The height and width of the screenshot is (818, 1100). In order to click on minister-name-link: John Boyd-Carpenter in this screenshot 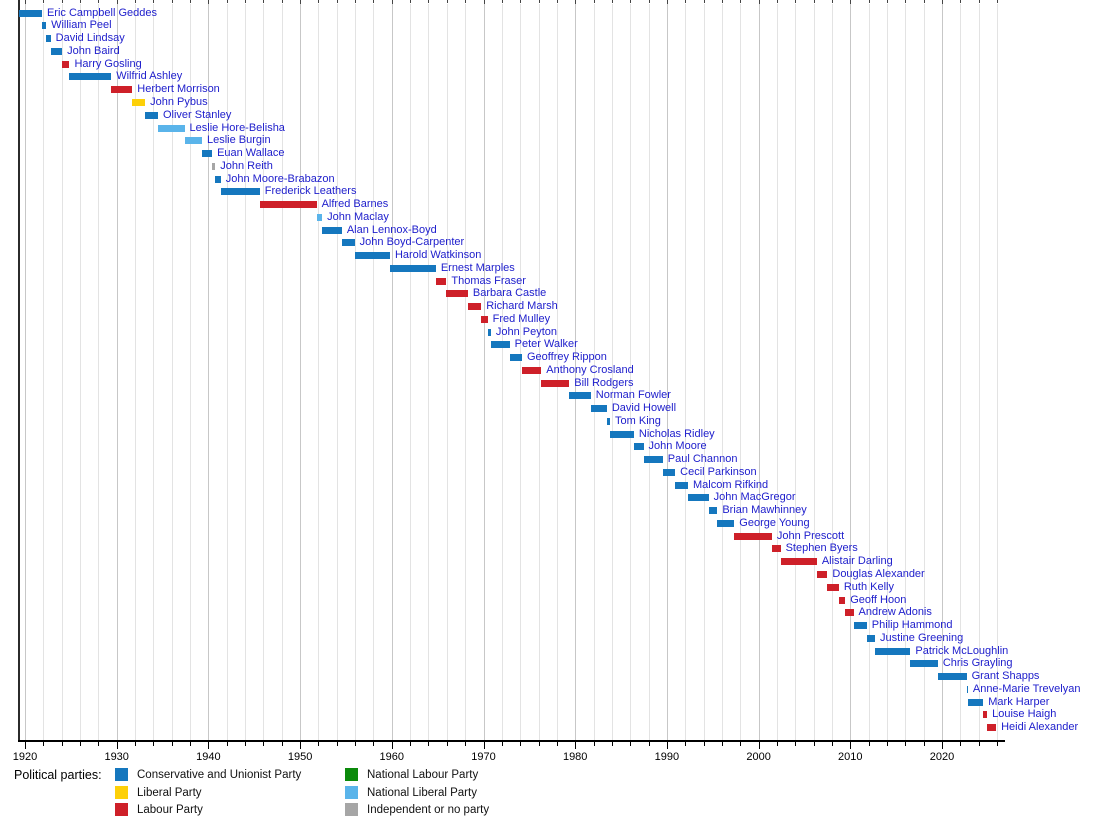, I will do `click(412, 242)`.